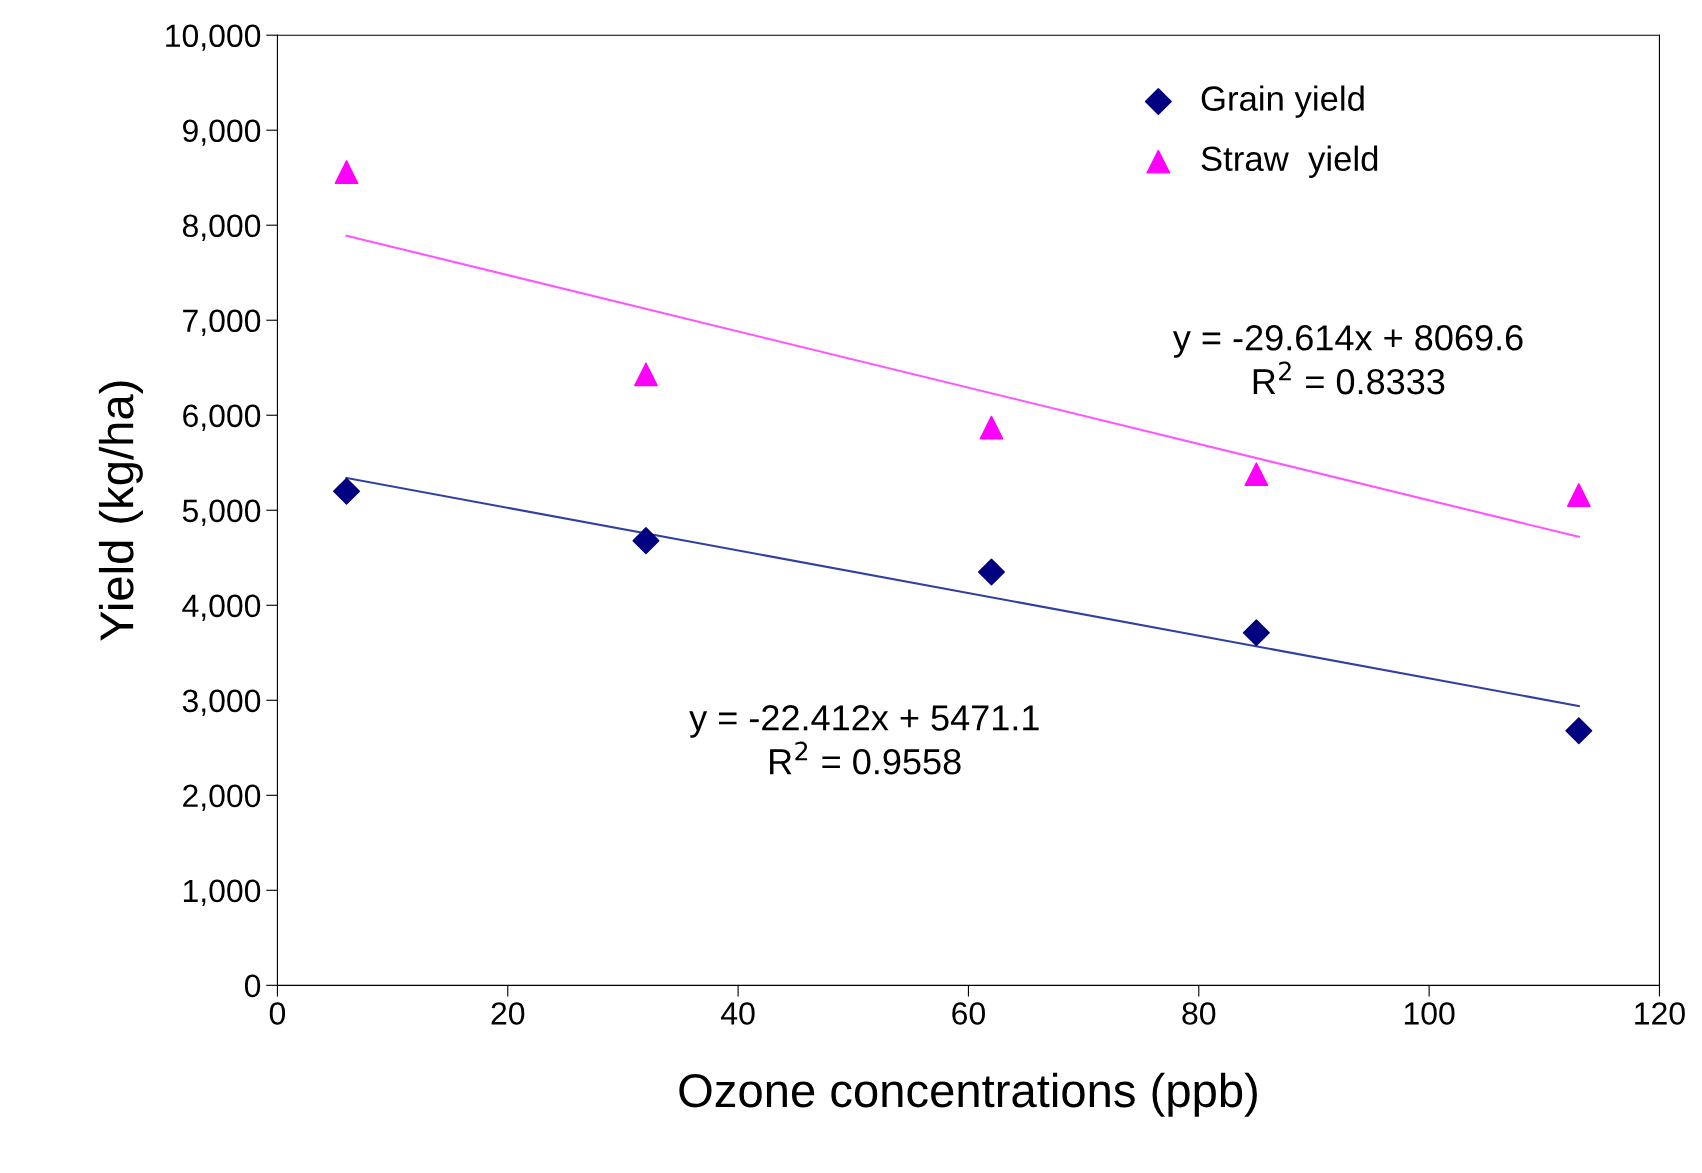 Image resolution: width=1702 pixels, height=1173 pixels. What do you see at coordinates (221, 607) in the screenshot?
I see `y-tick-label: 4,000` at bounding box center [221, 607].